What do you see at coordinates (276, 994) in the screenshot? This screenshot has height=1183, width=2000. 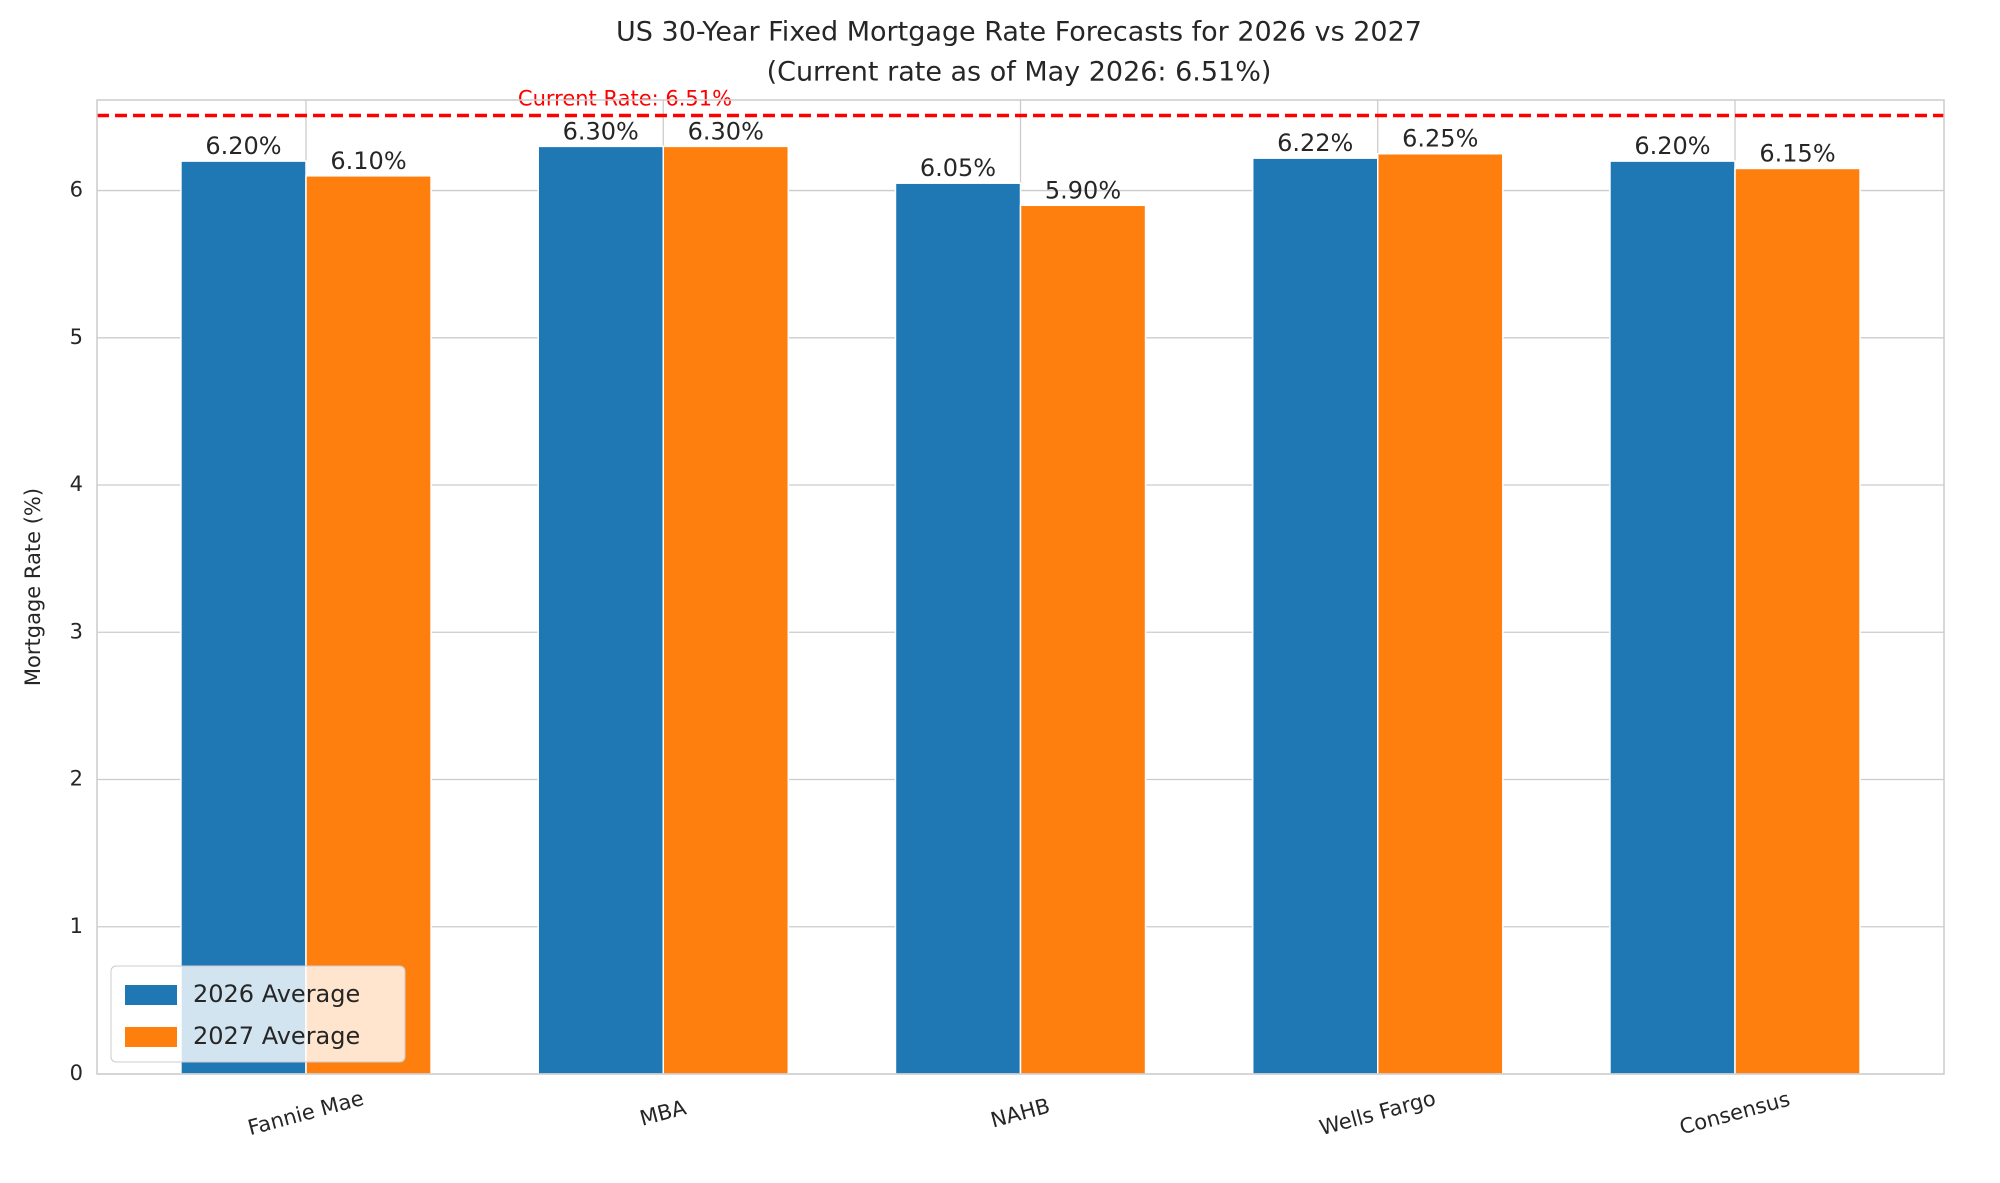 I see `legend-label: 2026 Average` at bounding box center [276, 994].